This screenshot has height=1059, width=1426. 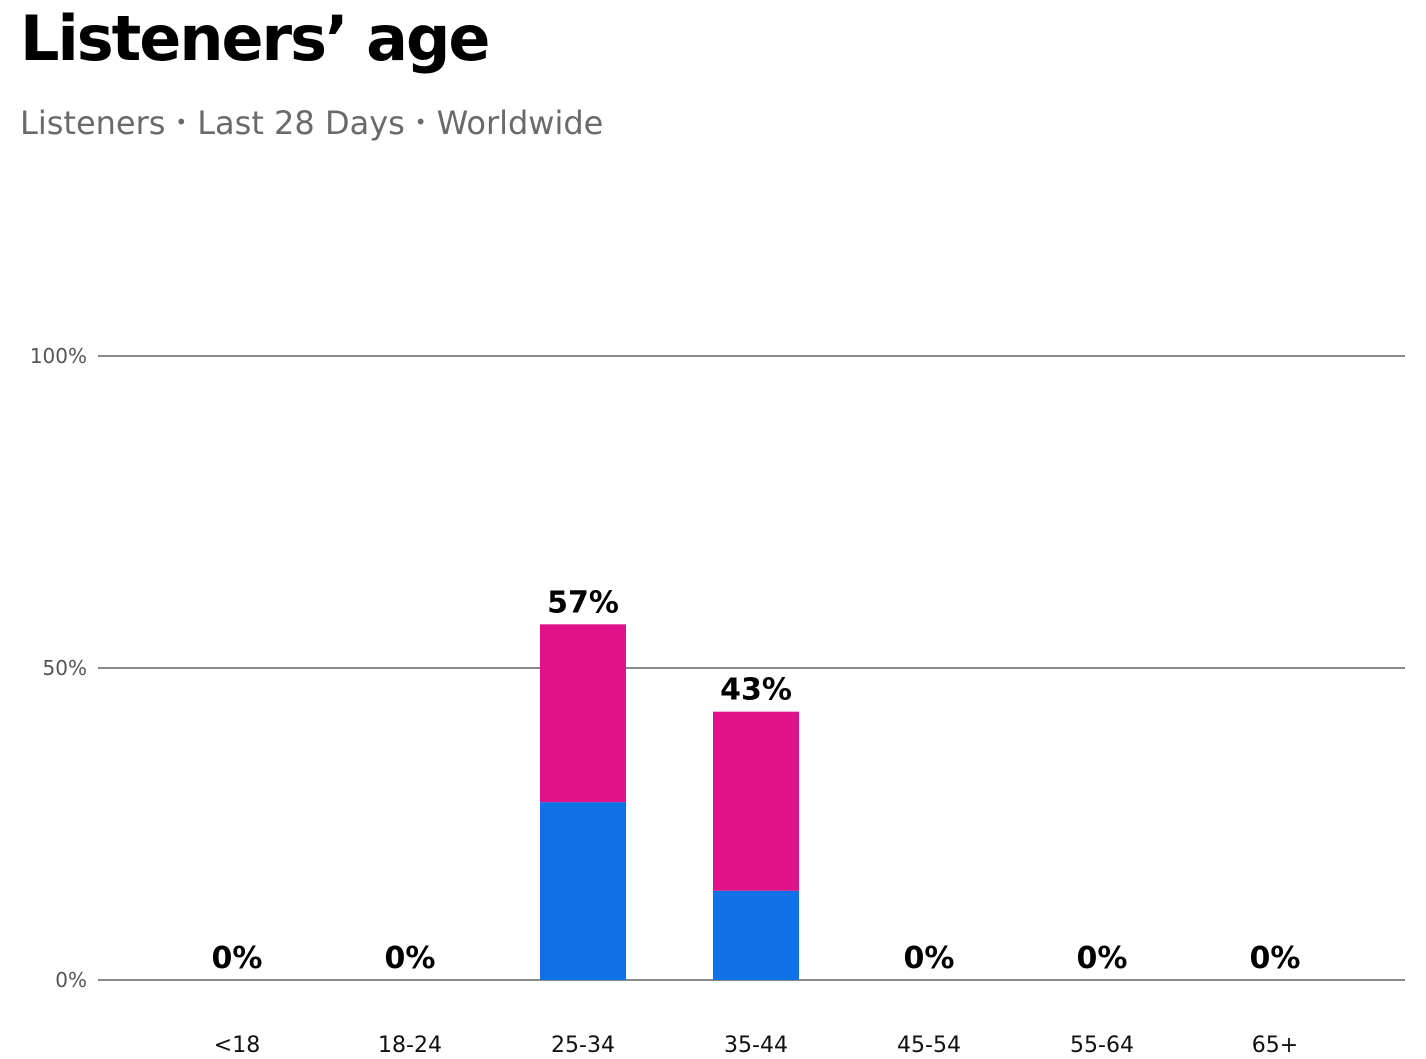 I want to click on subtitle-region: Worldwide, so click(x=520, y=123).